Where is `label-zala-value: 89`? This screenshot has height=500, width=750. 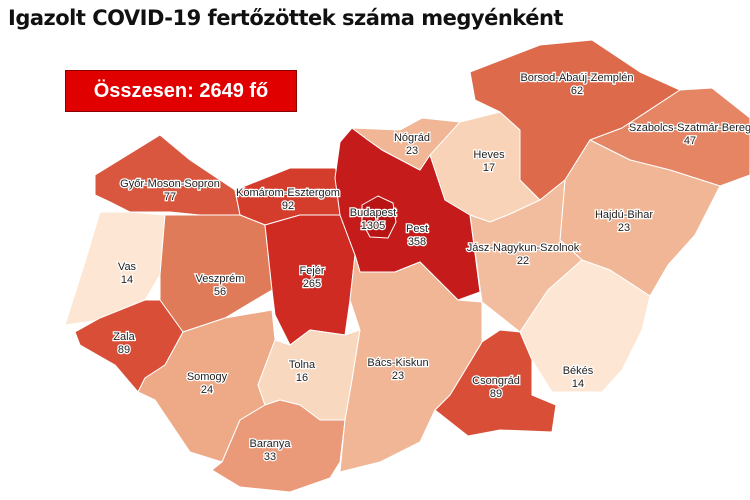 label-zala-value: 89 is located at coordinates (124, 350).